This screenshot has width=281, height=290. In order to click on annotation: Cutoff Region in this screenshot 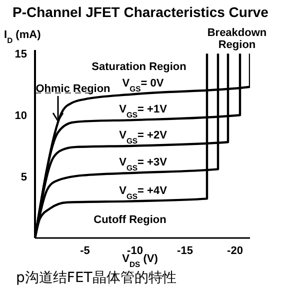, I will do `click(130, 220)`.